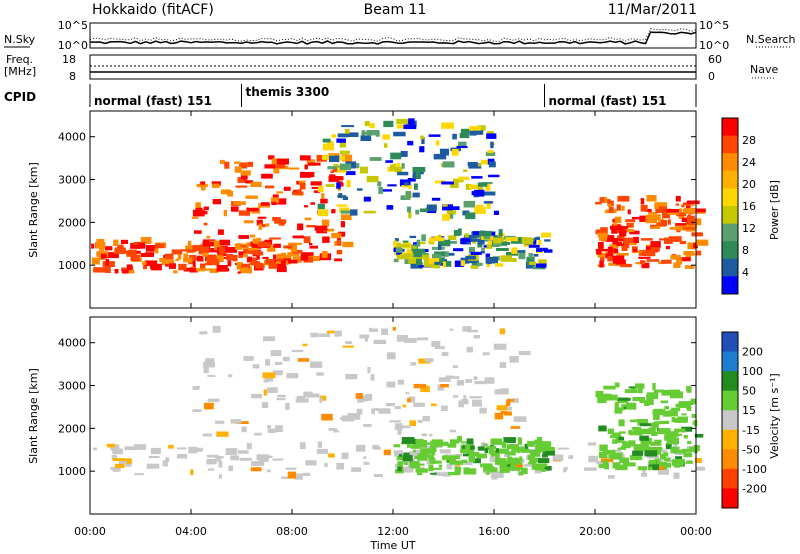 Image resolution: width=800 pixels, height=554 pixels. I want to click on cpid-mode-label: themis 3300, so click(288, 92).